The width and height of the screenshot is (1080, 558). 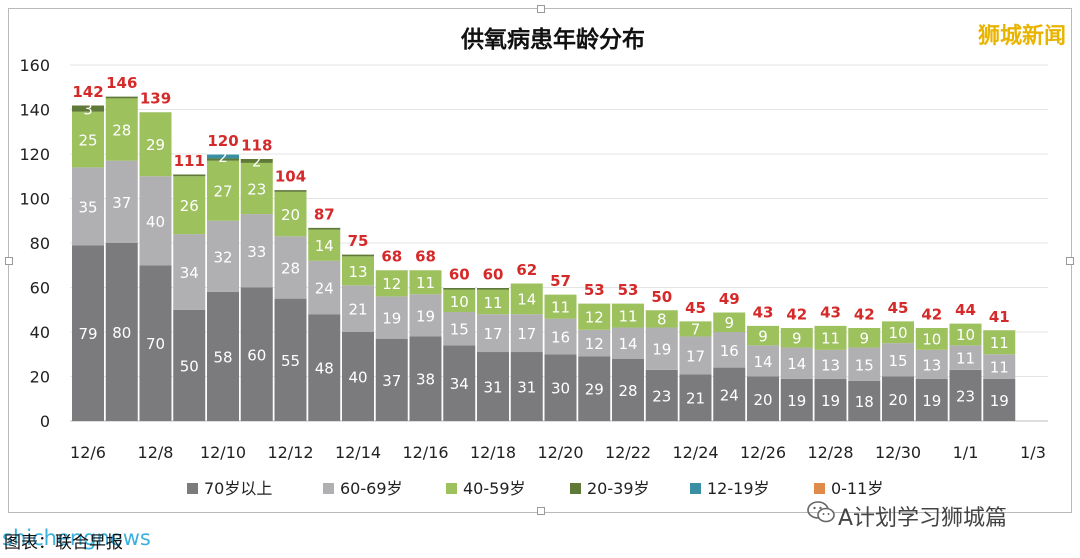 I want to click on legend-label: 12-19岁, so click(x=738, y=488).